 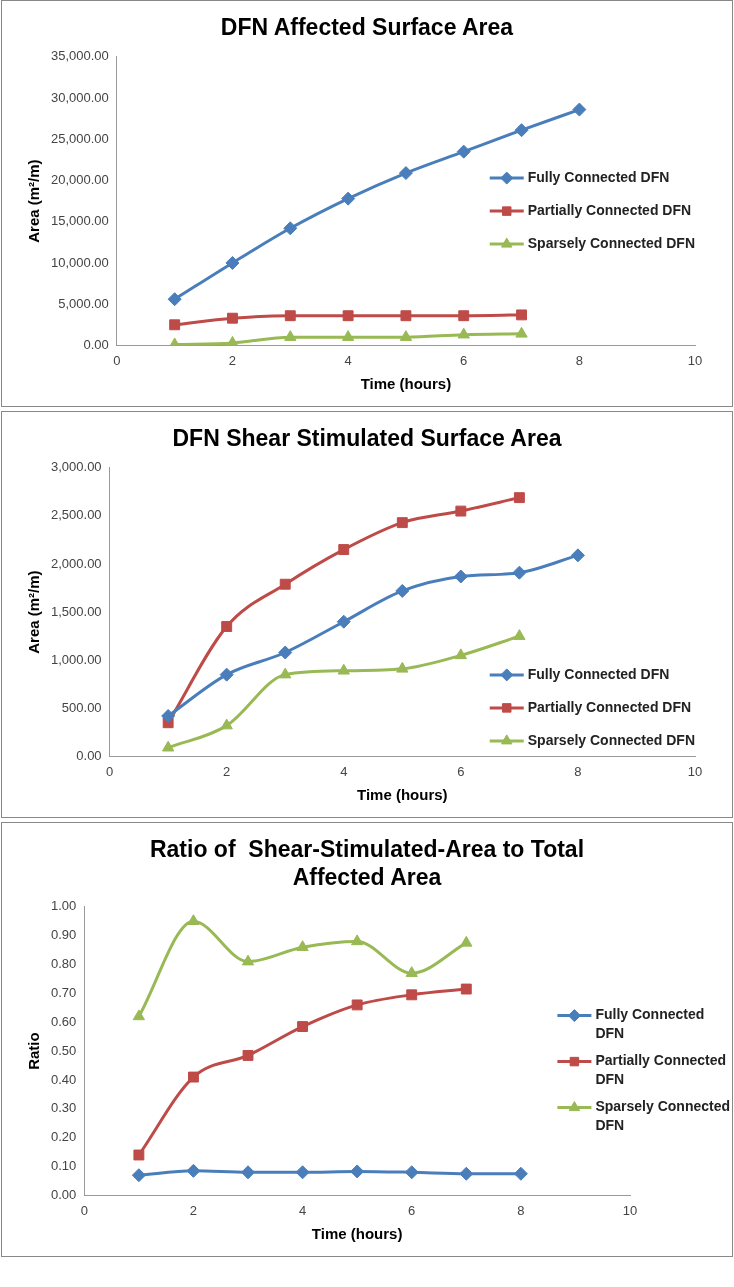 What do you see at coordinates (83, 303) in the screenshot?
I see `y-tick-label: 5,000.00` at bounding box center [83, 303].